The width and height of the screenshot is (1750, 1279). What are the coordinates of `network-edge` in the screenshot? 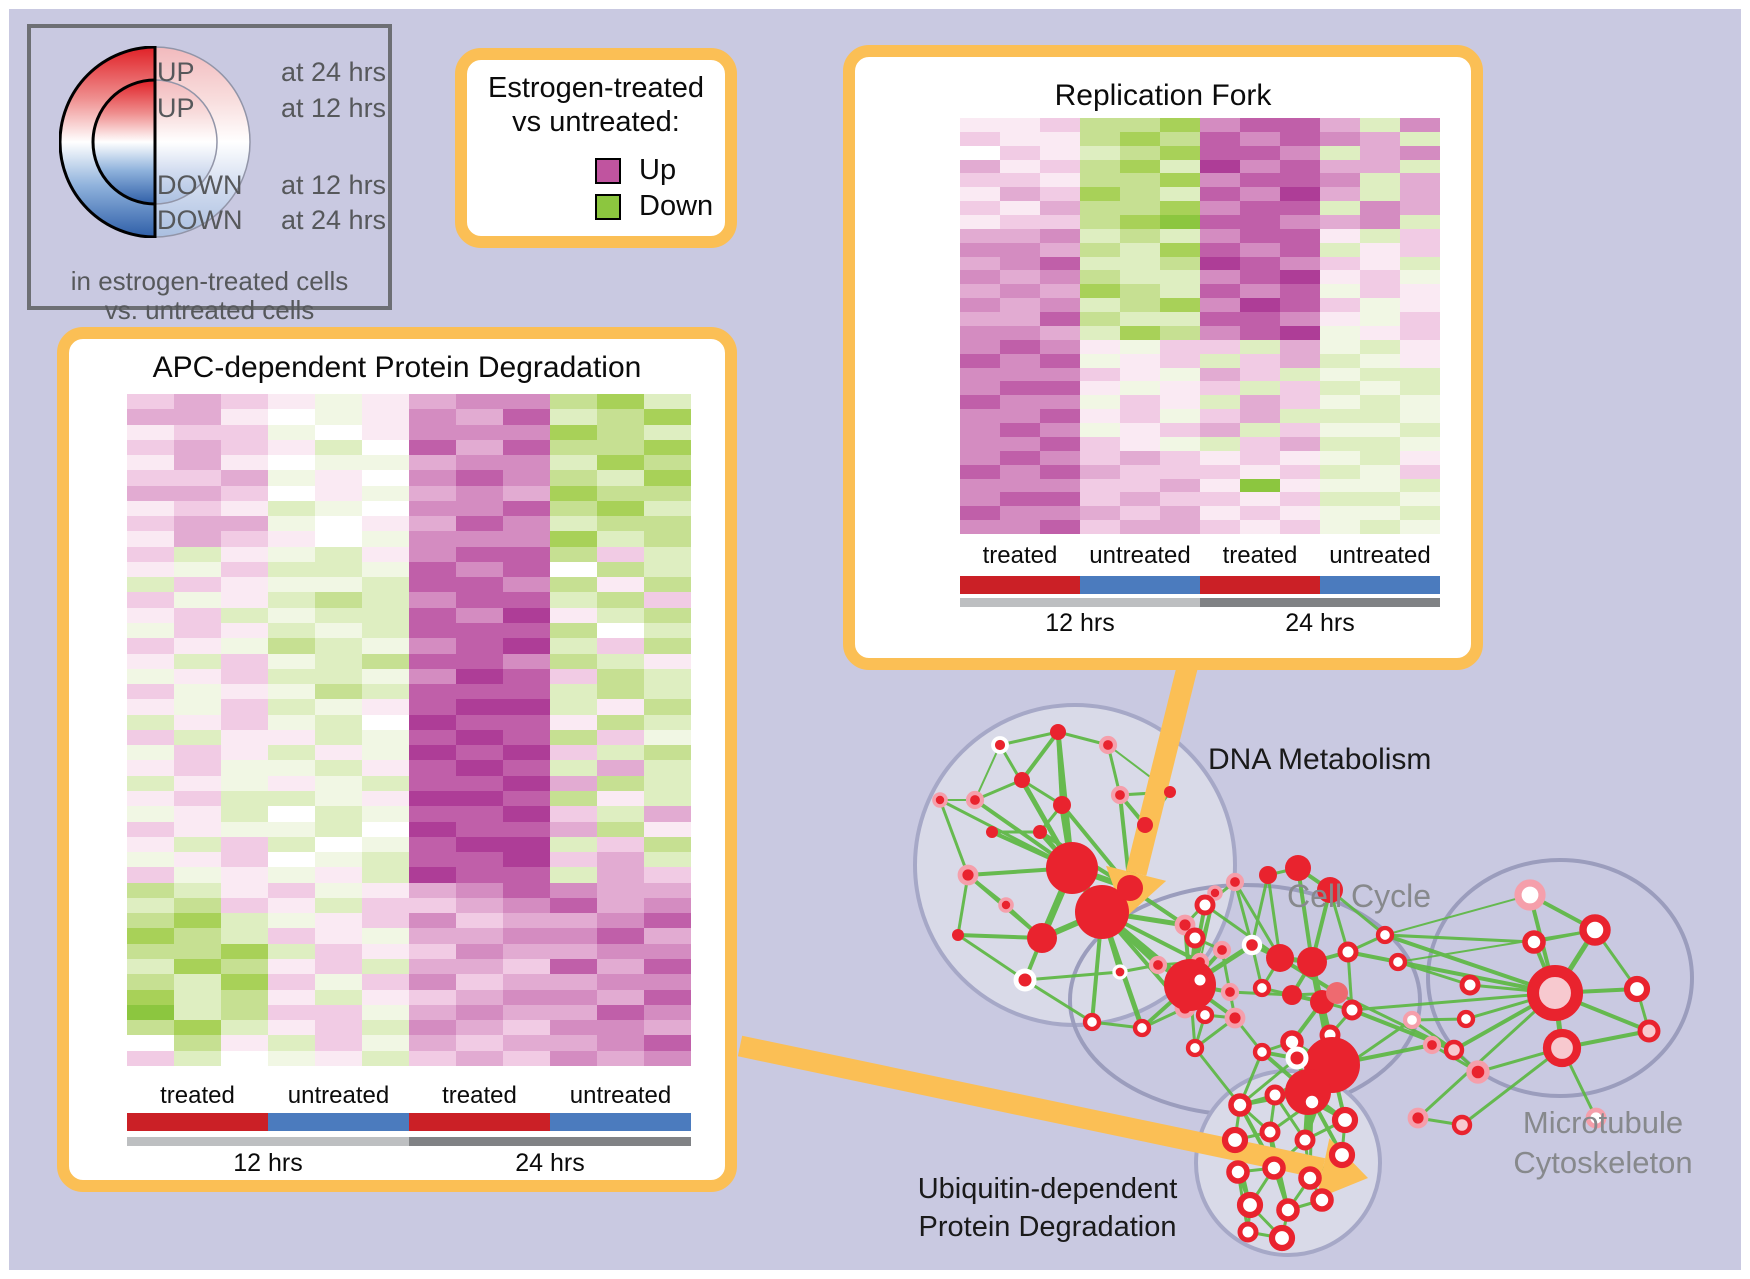 It's located at (1512, 1086).